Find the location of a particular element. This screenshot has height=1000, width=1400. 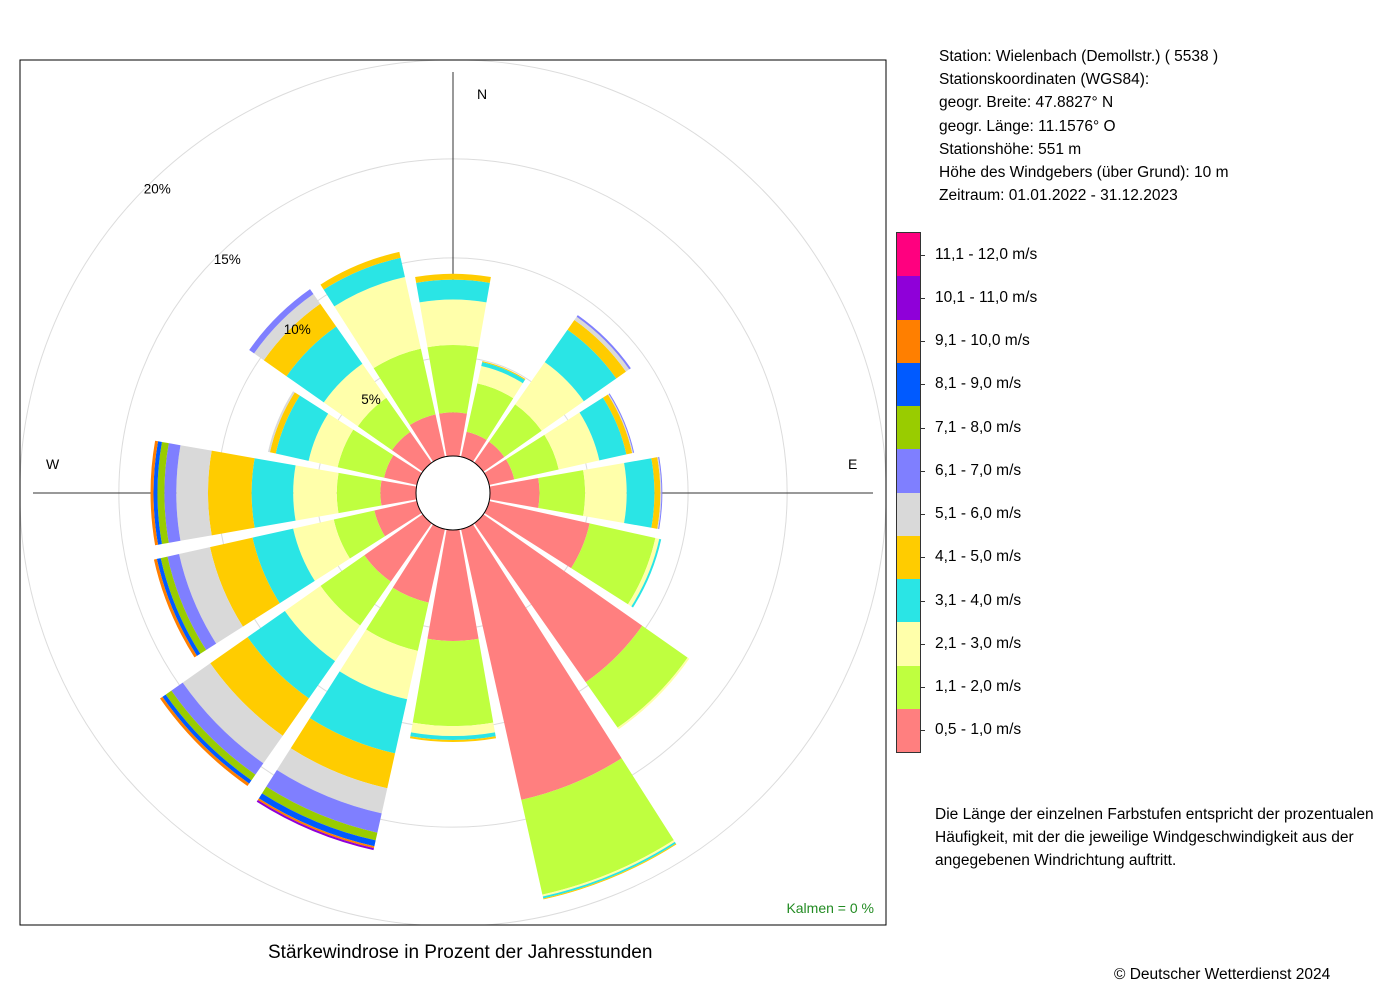

period: Zeitraum: 01.01.2022 - 31.12.2023 is located at coordinates (1058, 196).